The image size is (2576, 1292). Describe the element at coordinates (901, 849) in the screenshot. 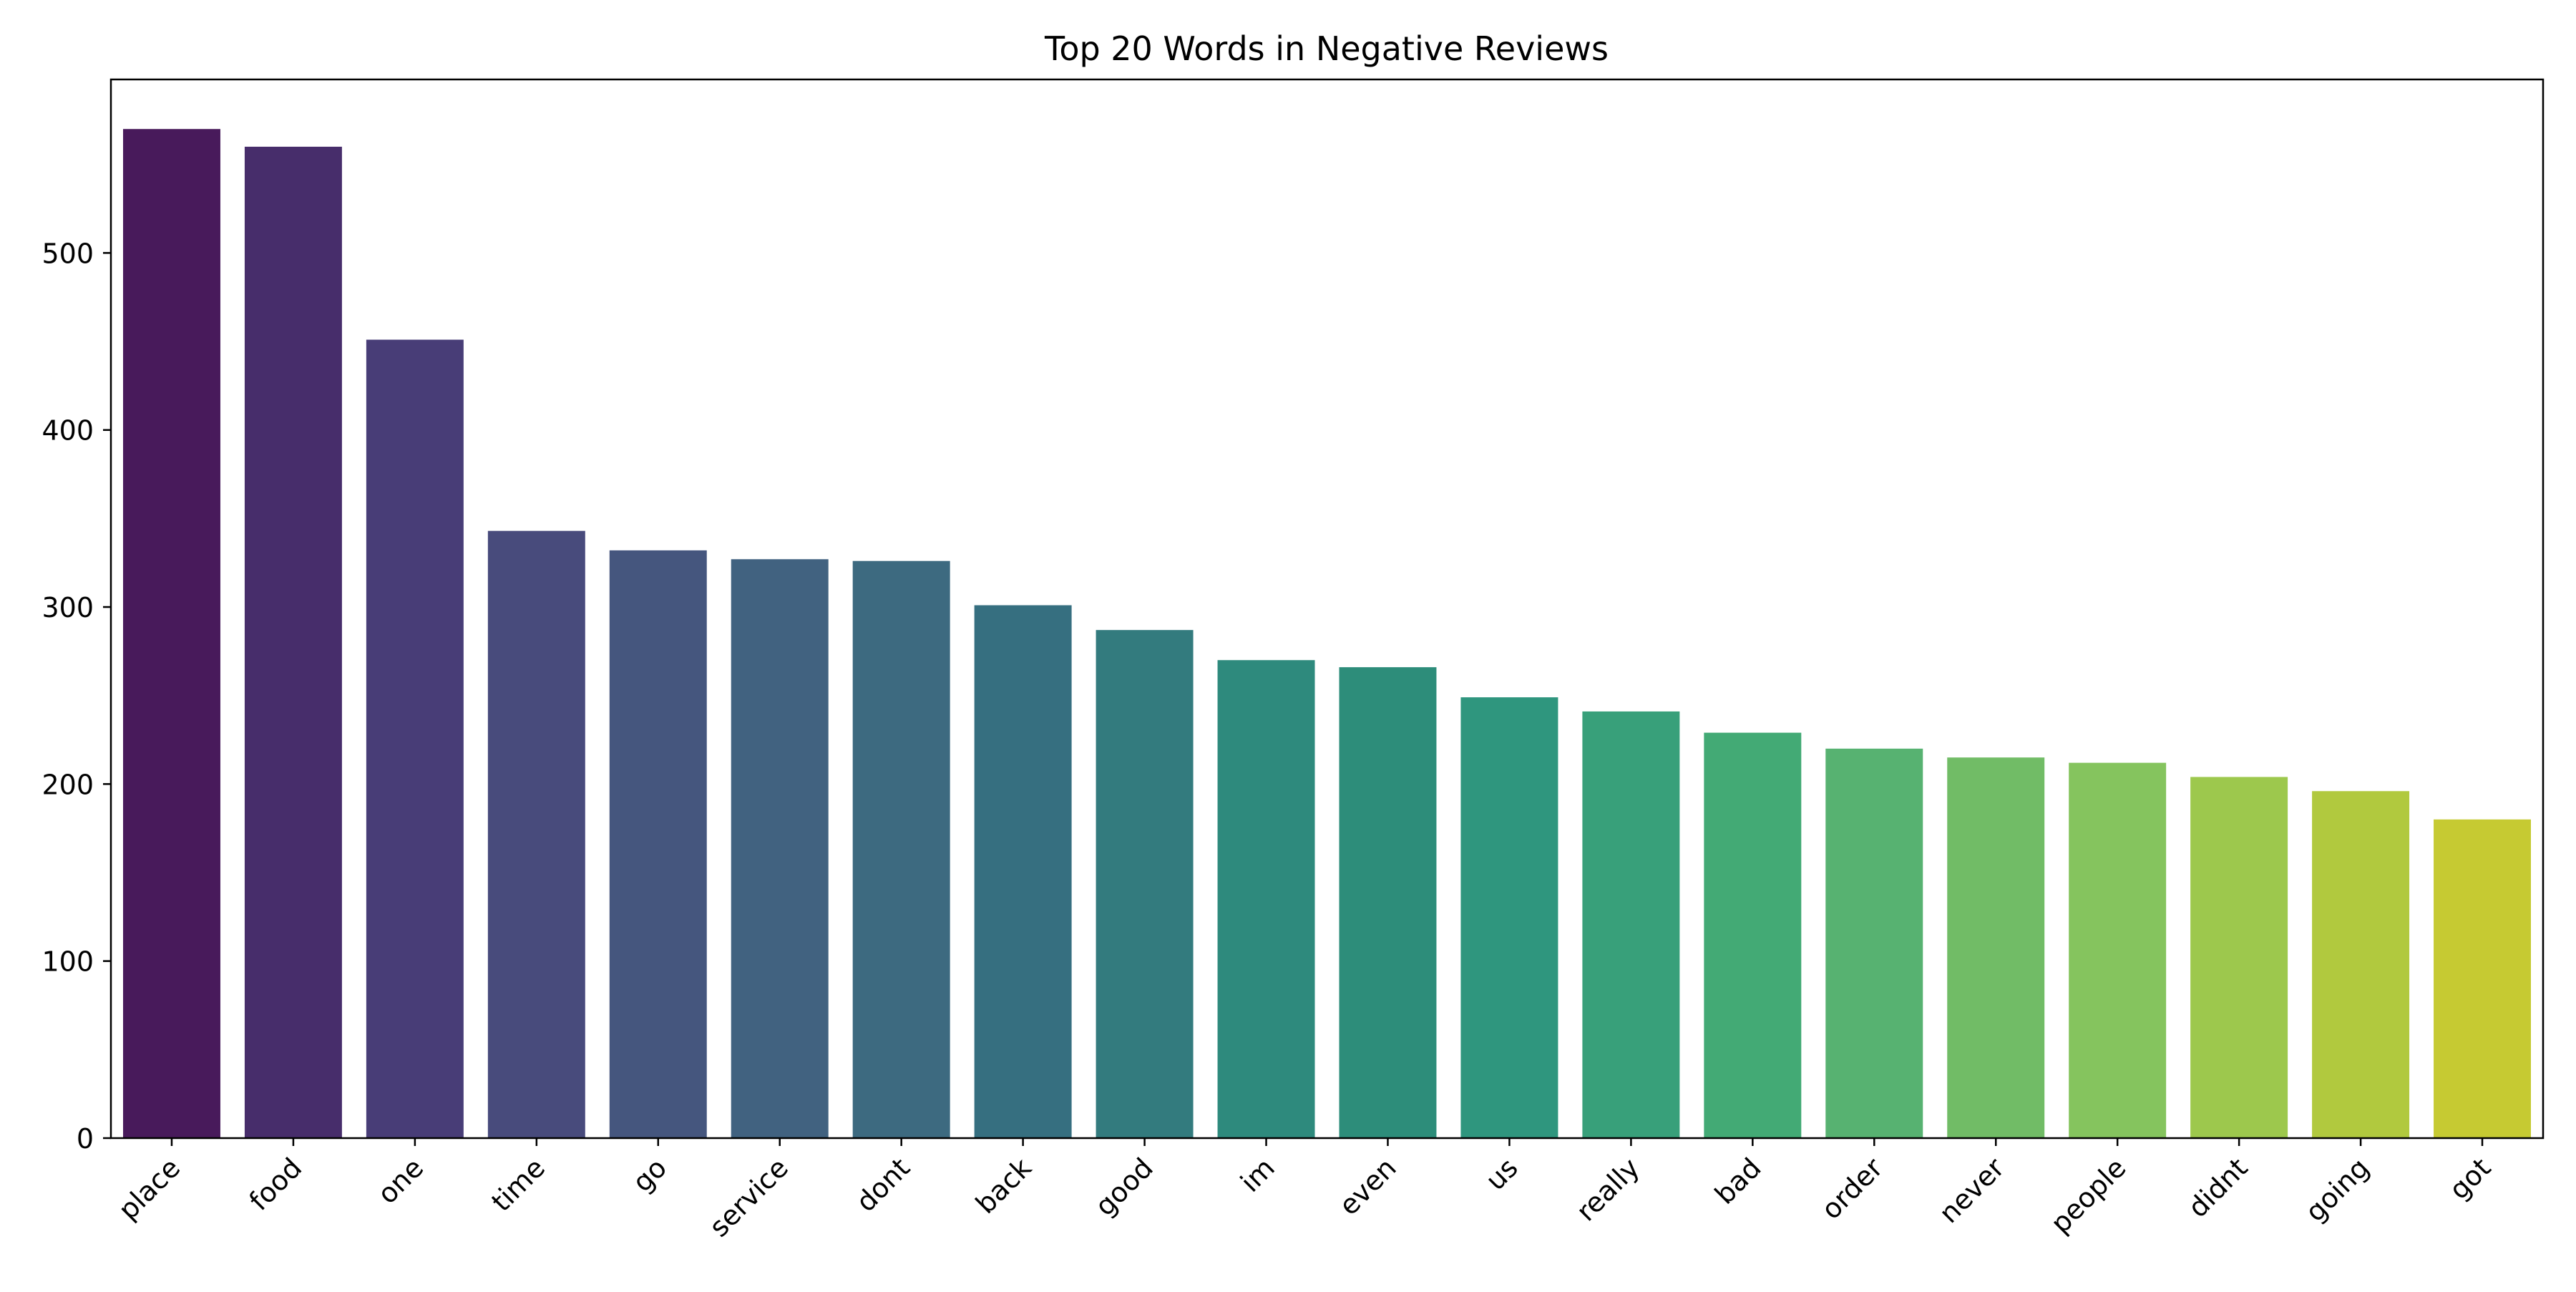

I see `bar-dont` at that location.